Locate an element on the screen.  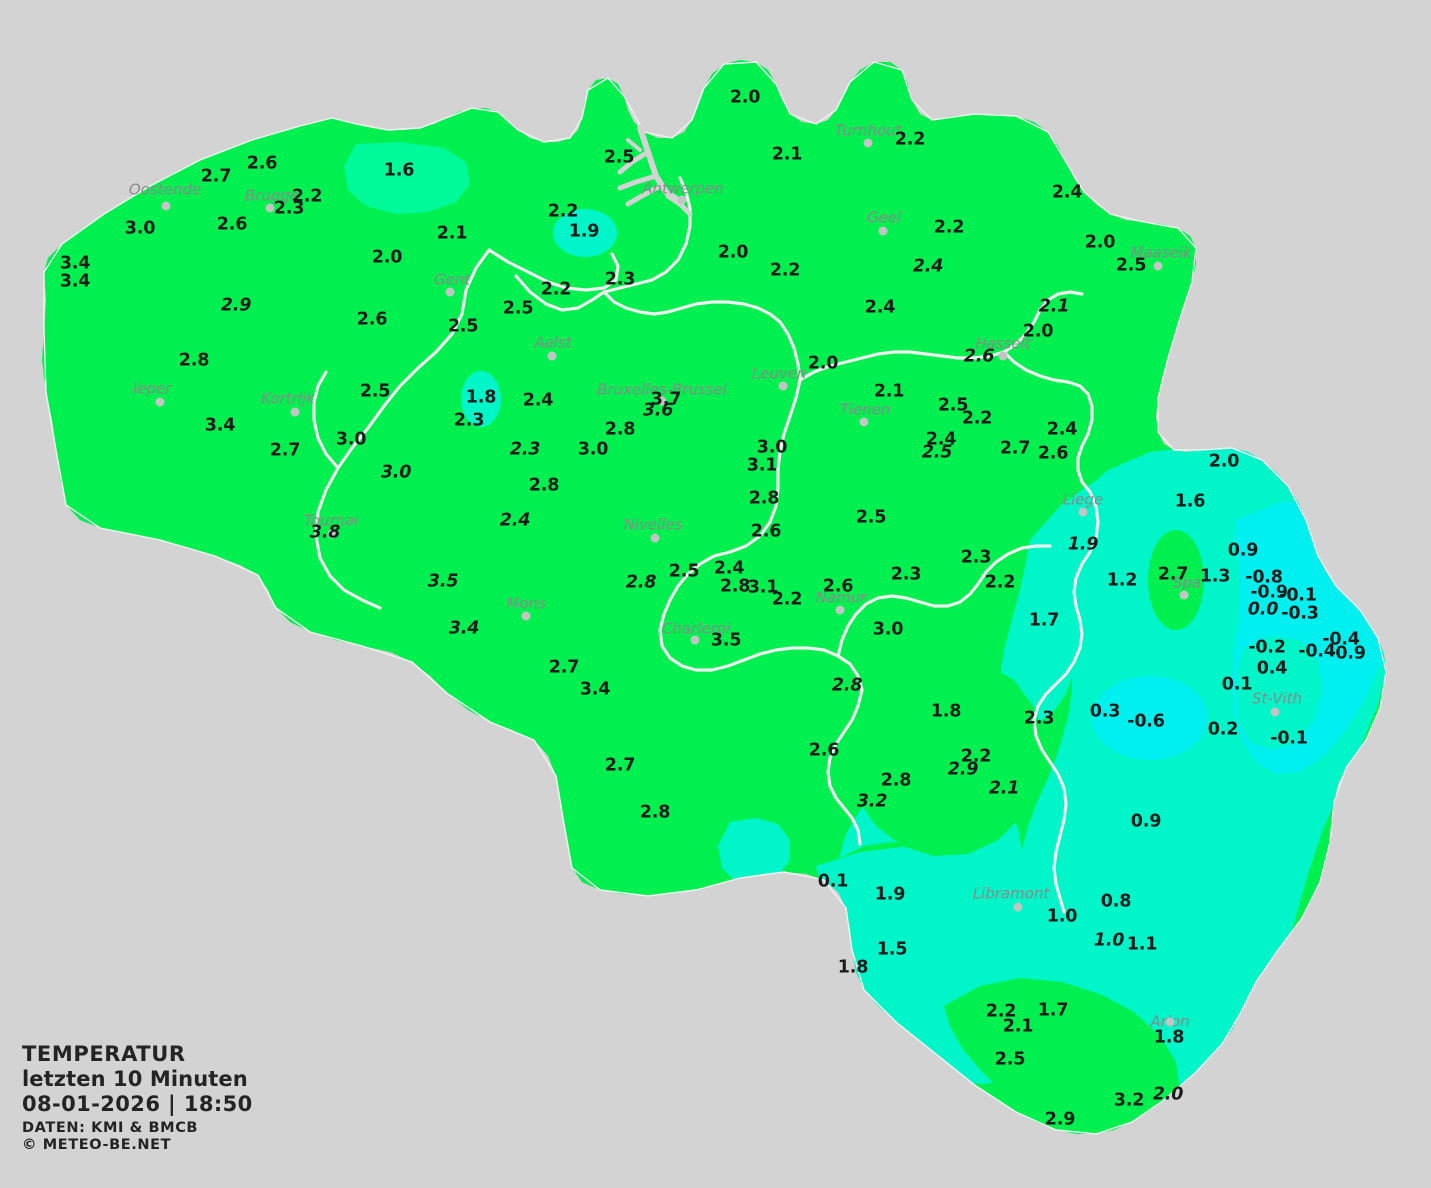
city-label: Ieper is located at coordinates (152, 388).